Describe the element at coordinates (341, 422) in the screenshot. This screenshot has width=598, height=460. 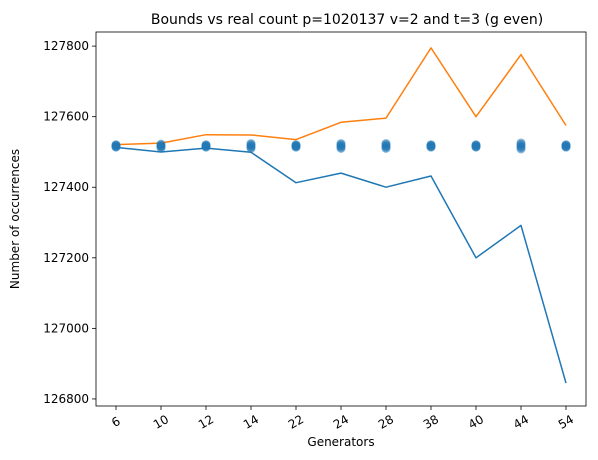
I see `x-tick-label: 24` at that location.